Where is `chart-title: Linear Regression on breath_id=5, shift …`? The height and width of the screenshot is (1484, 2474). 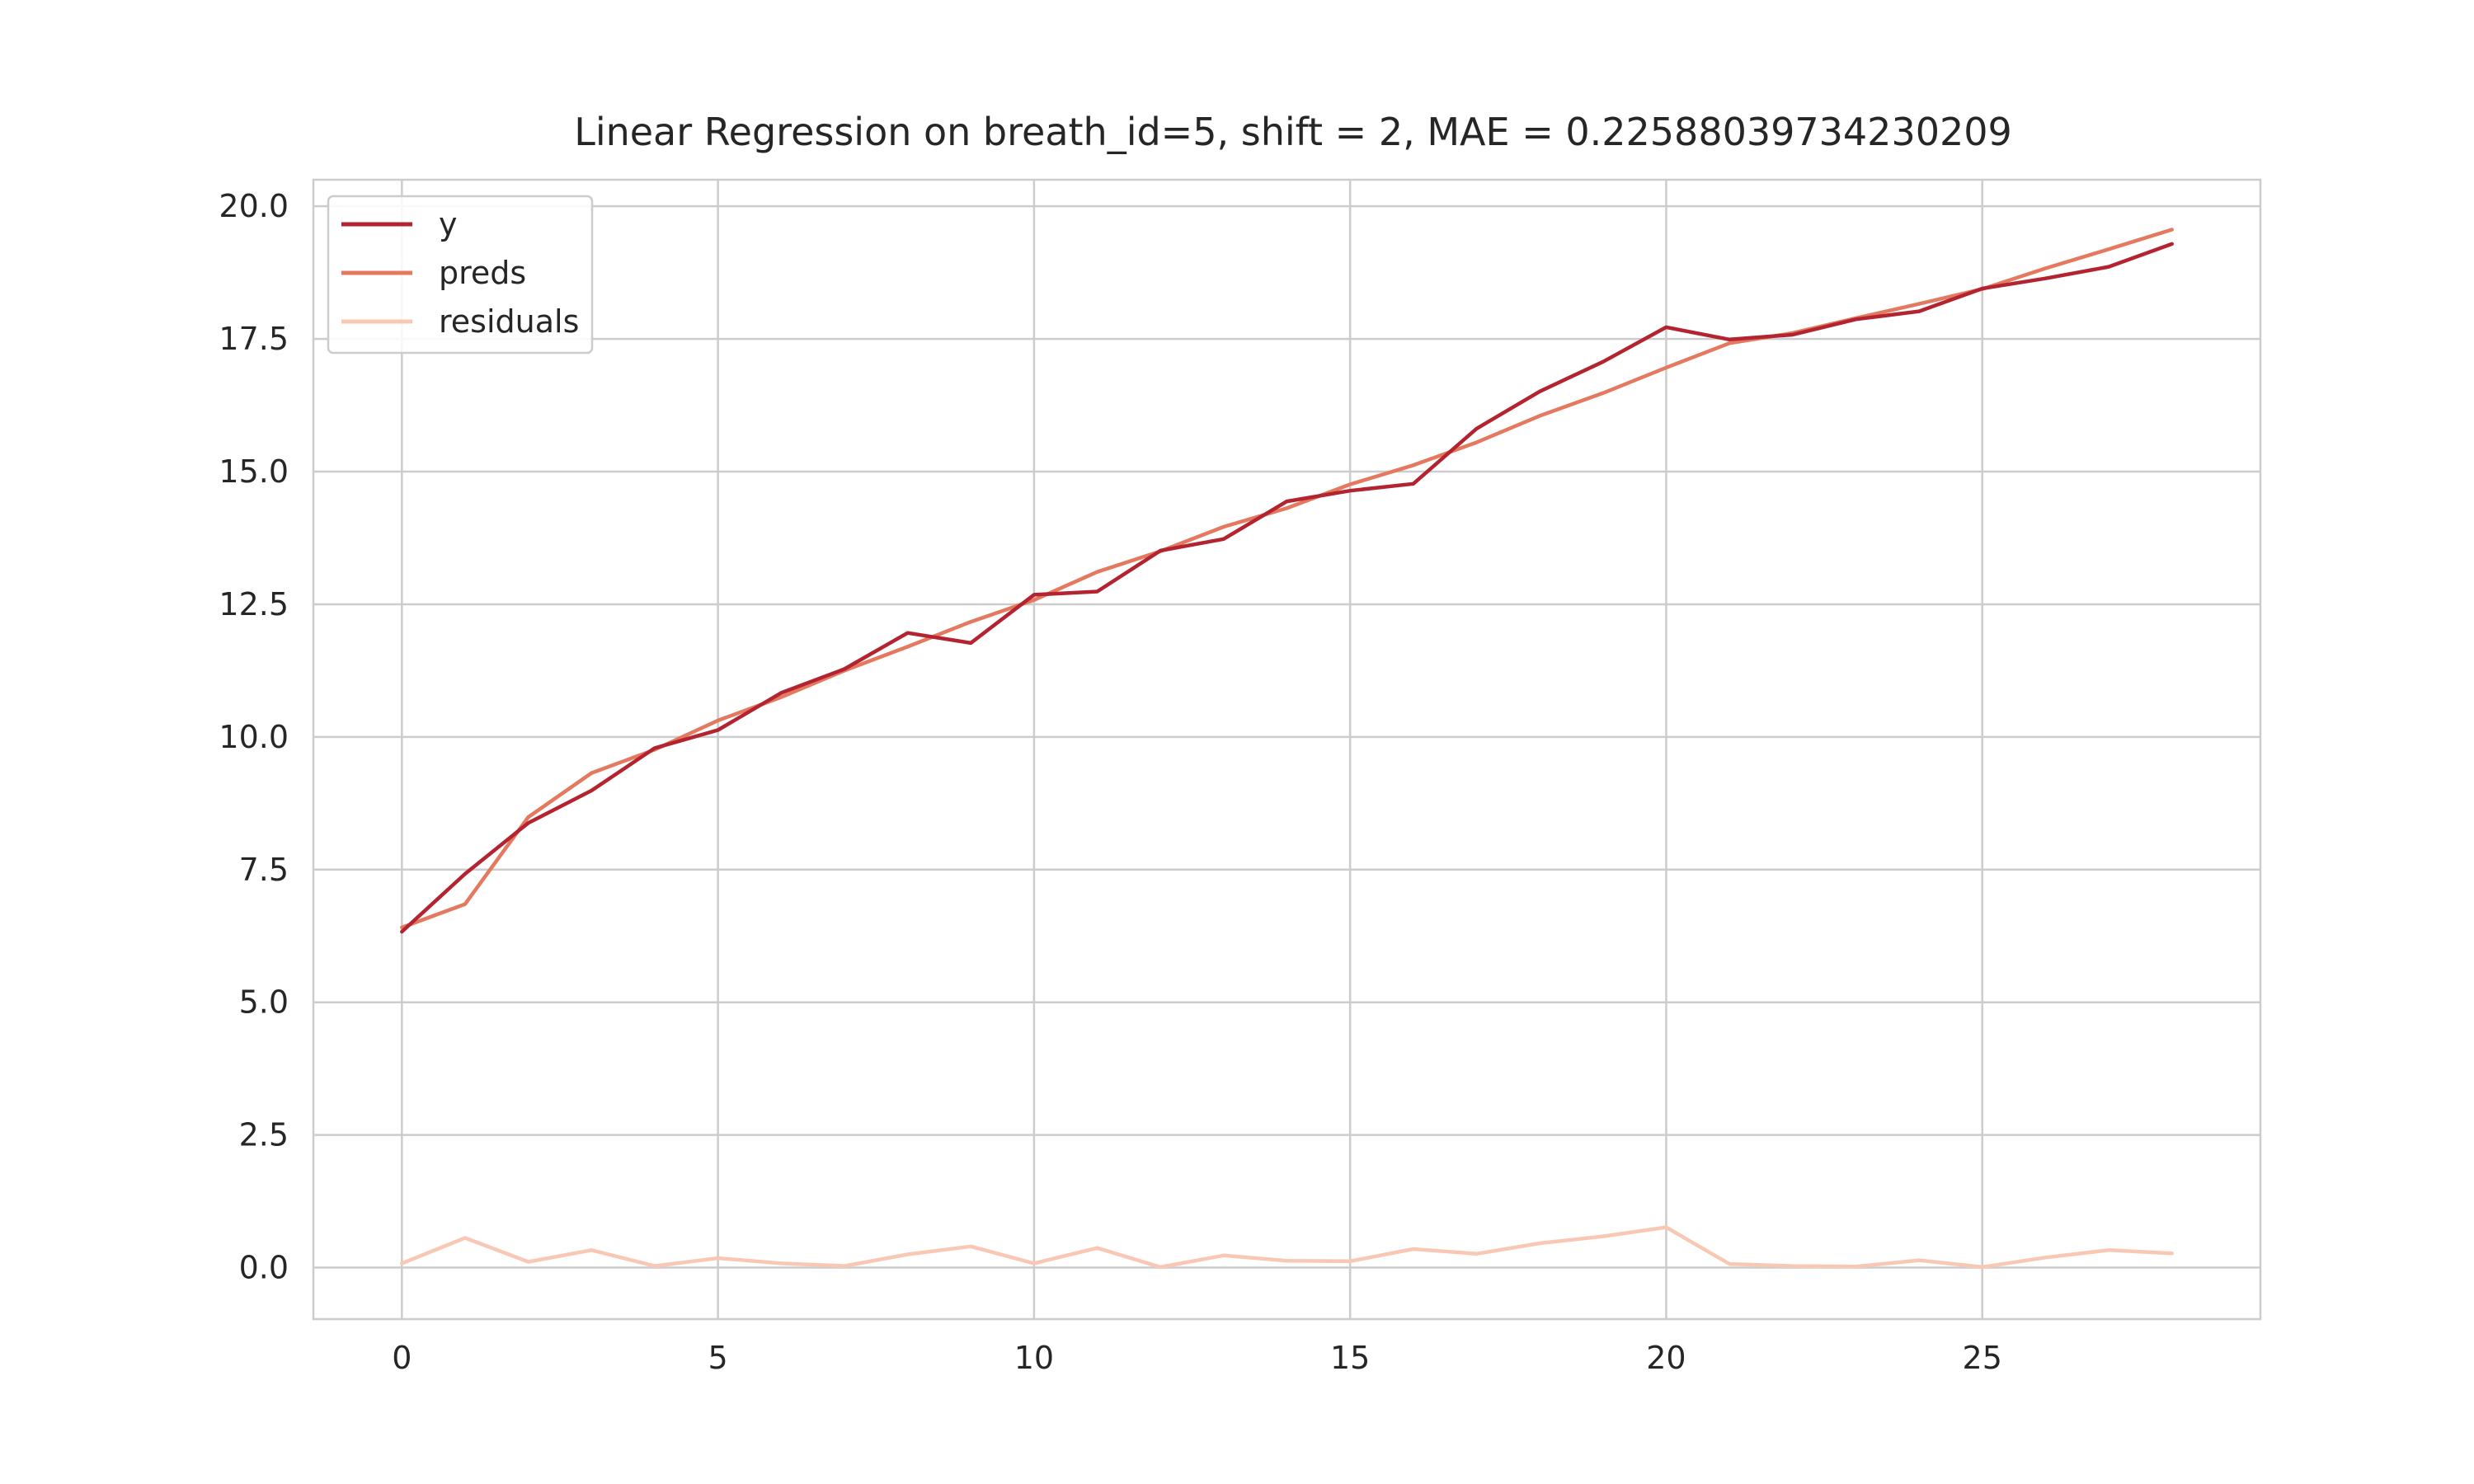
chart-title: Linear Regression on breath_id=5, shift … is located at coordinates (1293, 132).